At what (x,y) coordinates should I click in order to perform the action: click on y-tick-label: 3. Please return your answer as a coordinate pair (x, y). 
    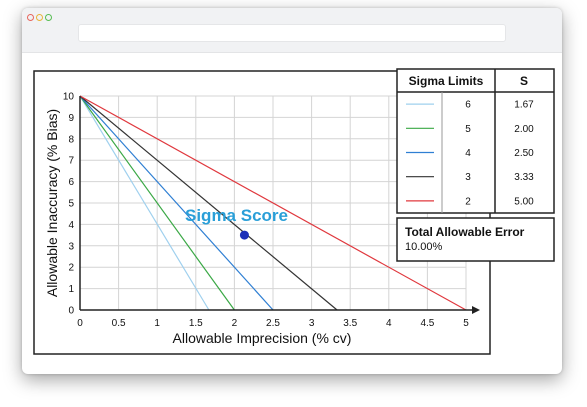
    Looking at the image, I should click on (71, 246).